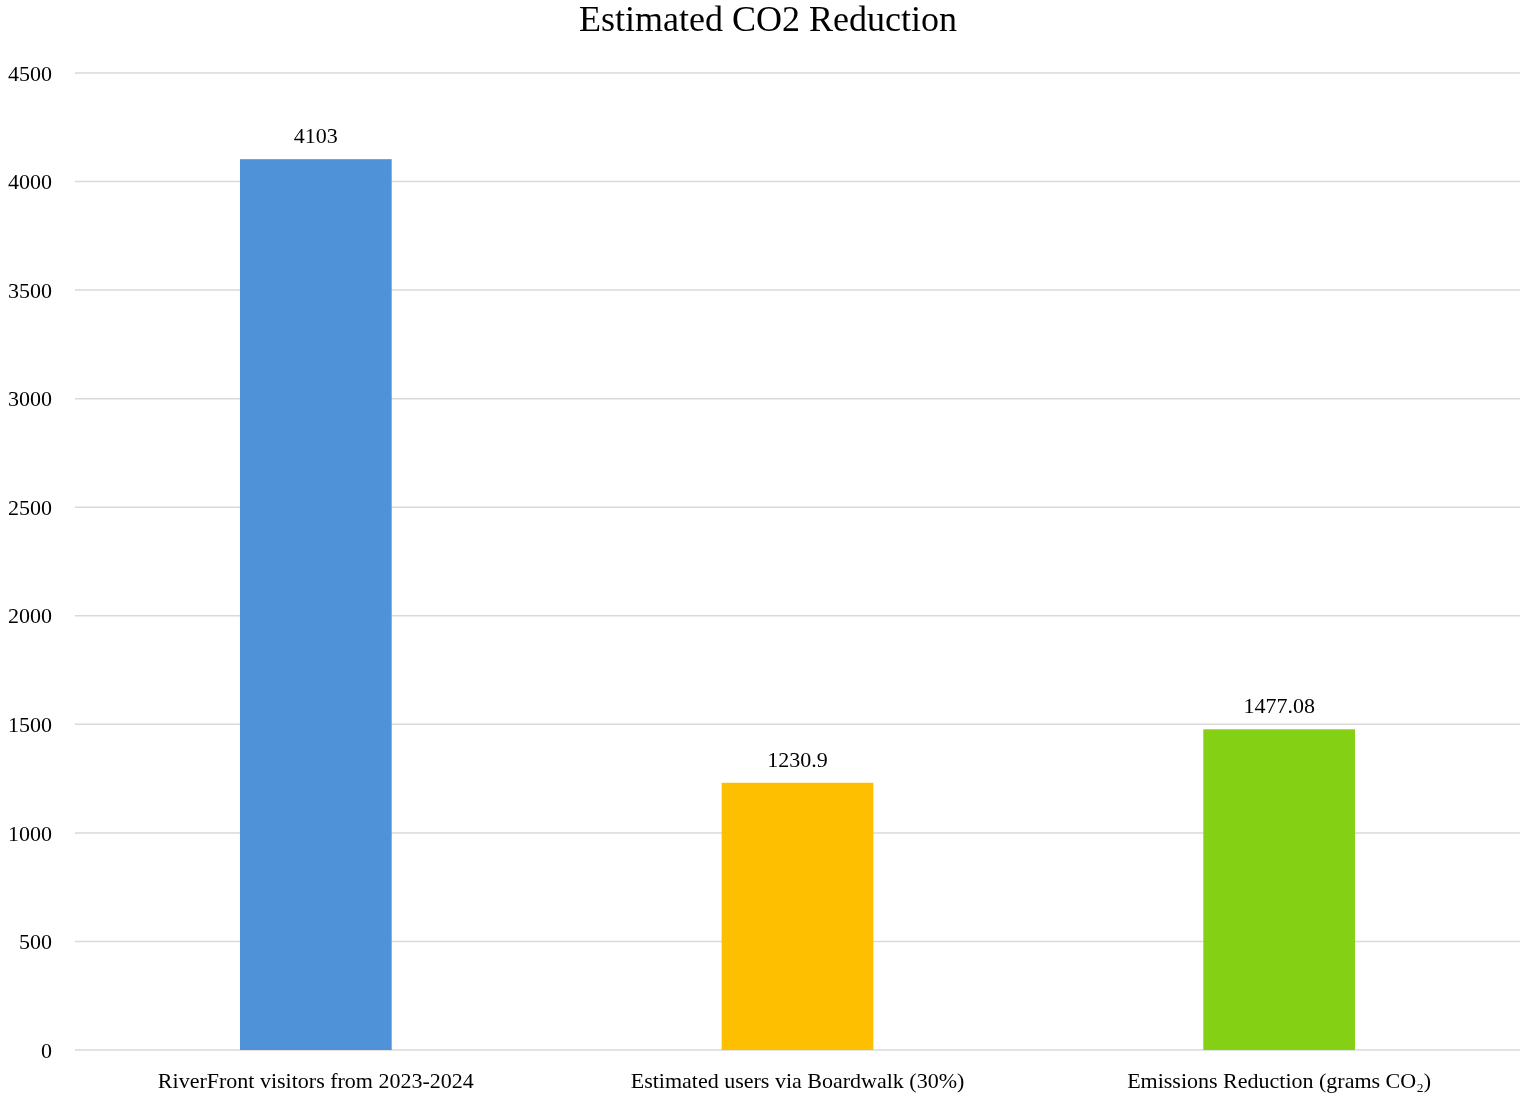  Describe the element at coordinates (30, 182) in the screenshot. I see `y-tick-label: 4000` at that location.